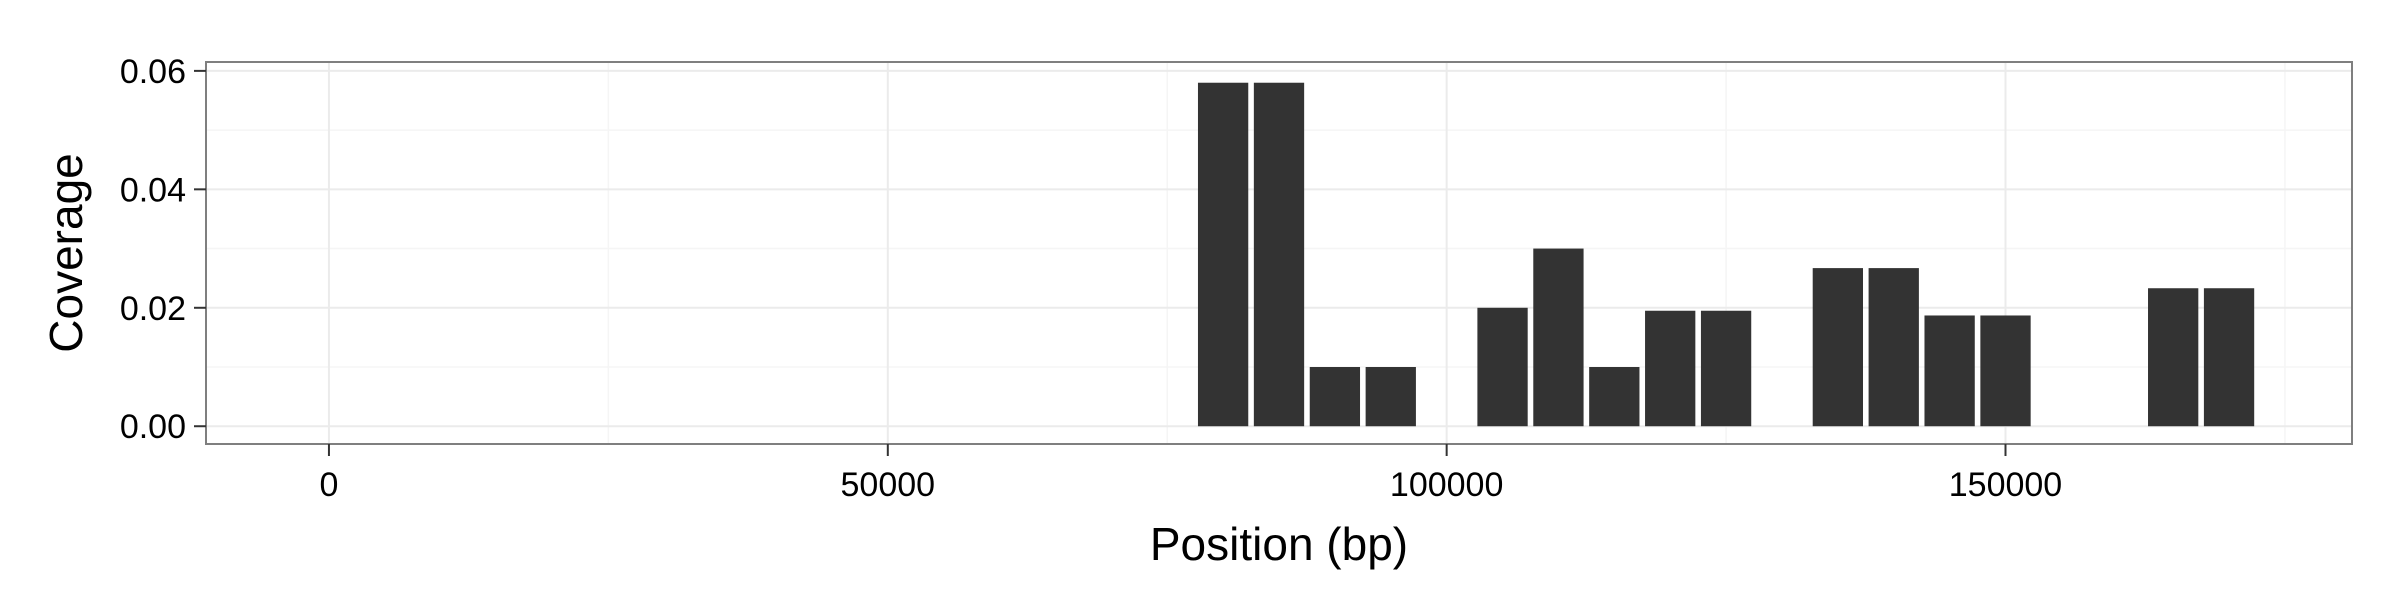  What do you see at coordinates (153, 427) in the screenshot?
I see `y-tick-label: 0.00` at bounding box center [153, 427].